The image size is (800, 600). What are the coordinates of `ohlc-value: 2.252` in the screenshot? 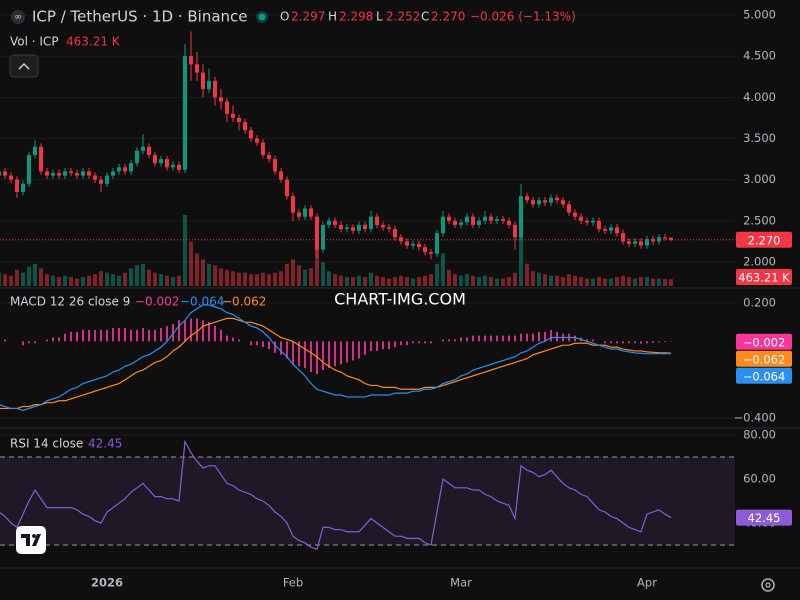 It's located at (403, 17).